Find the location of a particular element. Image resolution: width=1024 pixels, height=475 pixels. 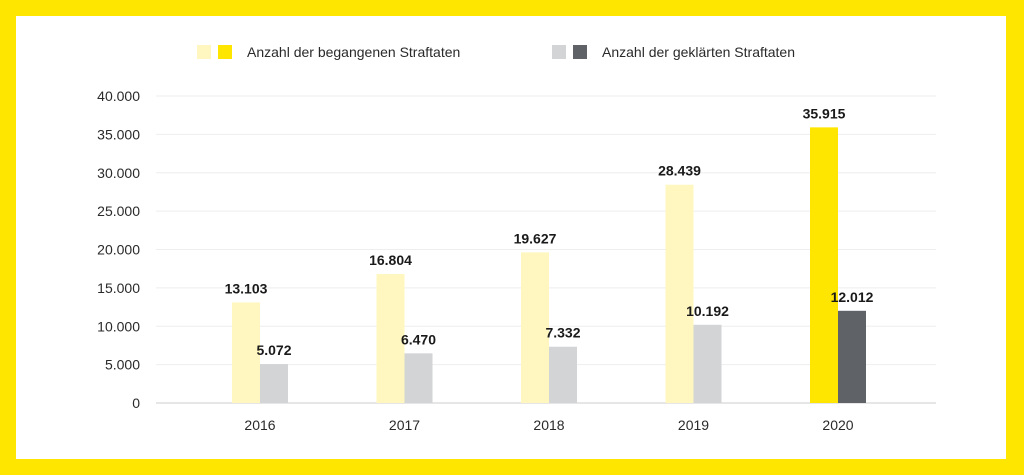

bar-begangen-2018 is located at coordinates (535, 327).